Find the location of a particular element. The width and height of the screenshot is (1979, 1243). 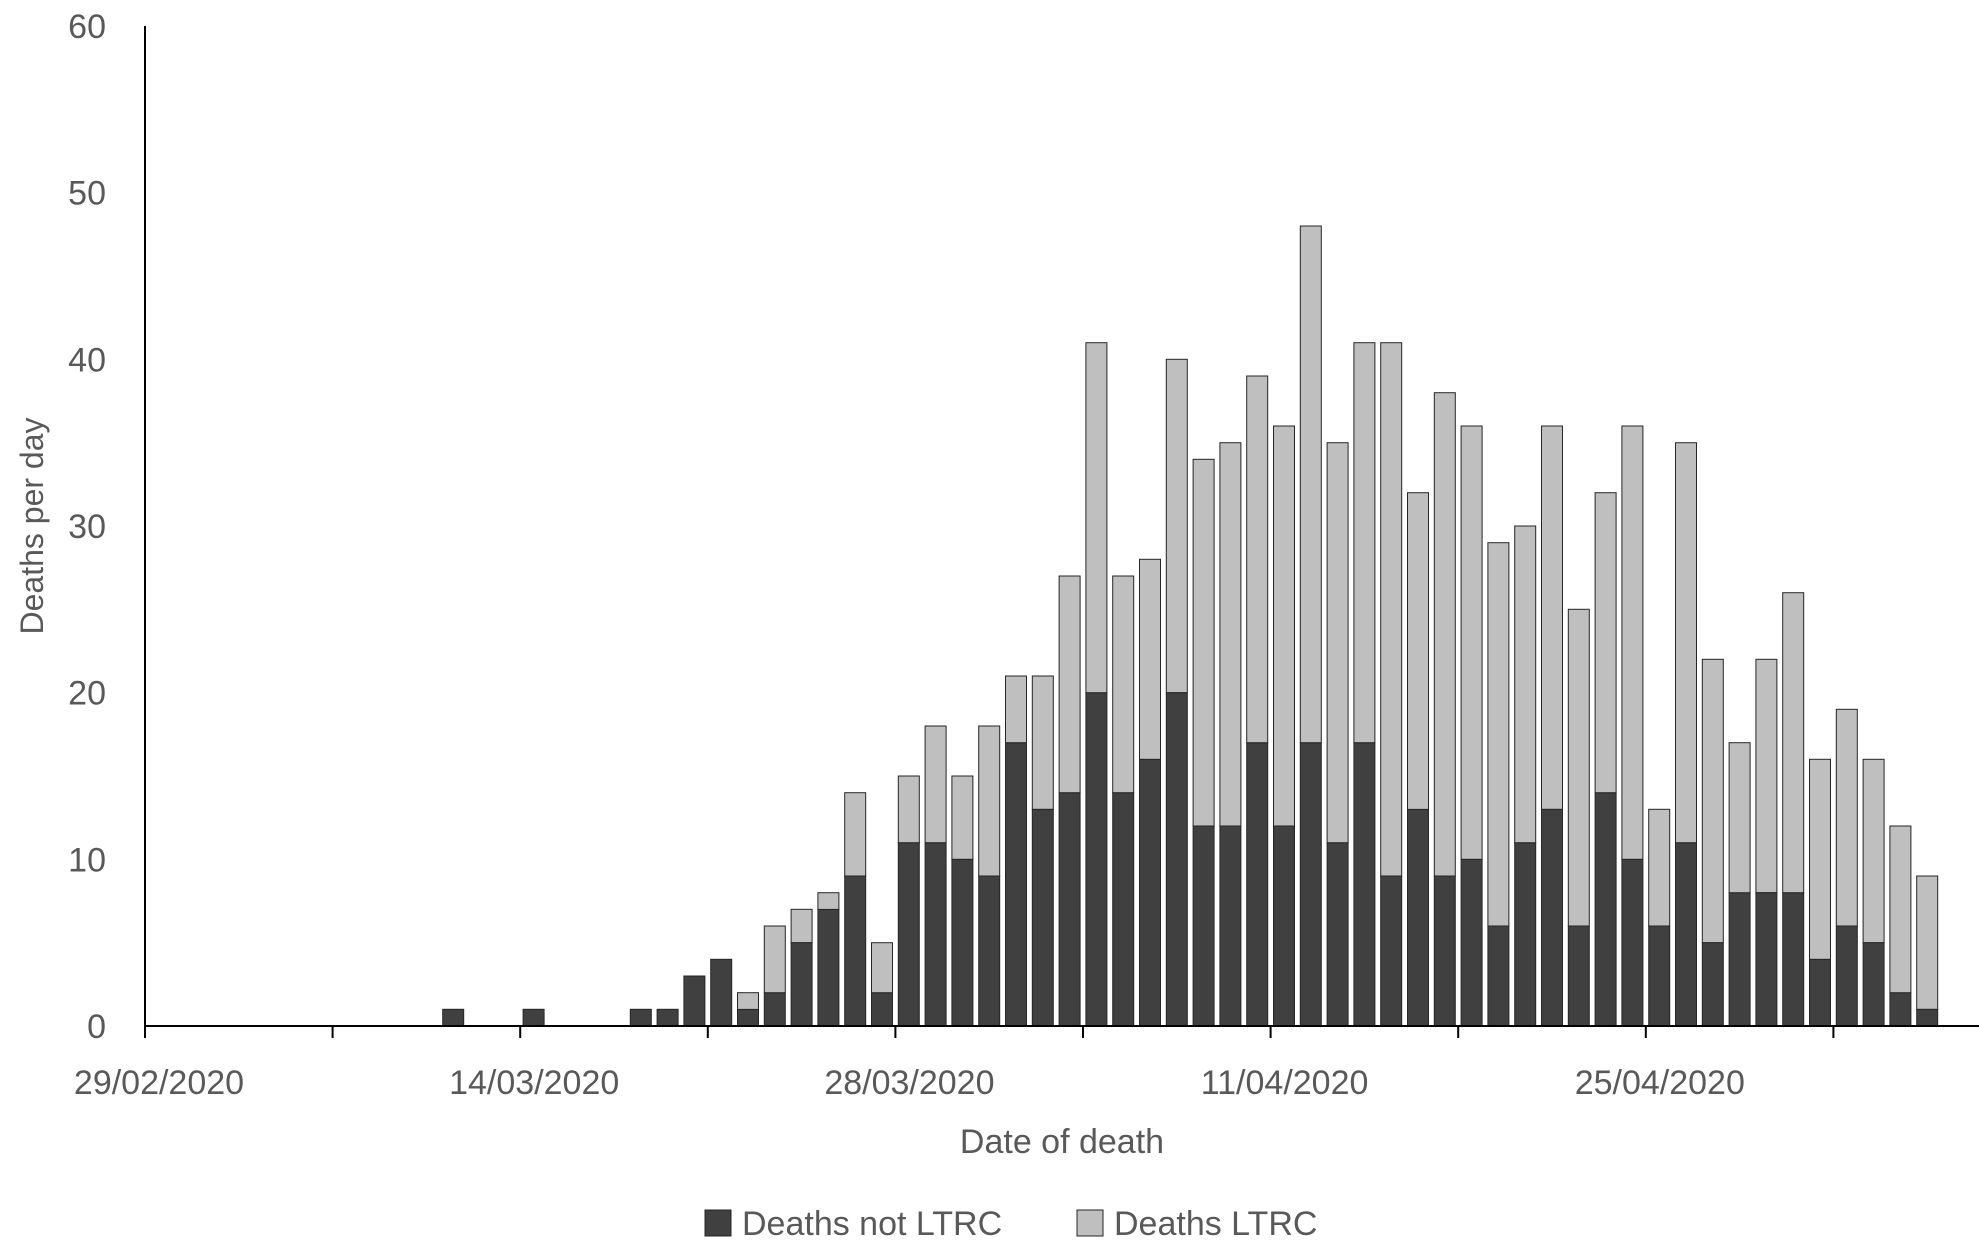

y-tick-label-0: 0 is located at coordinates (96, 1027).